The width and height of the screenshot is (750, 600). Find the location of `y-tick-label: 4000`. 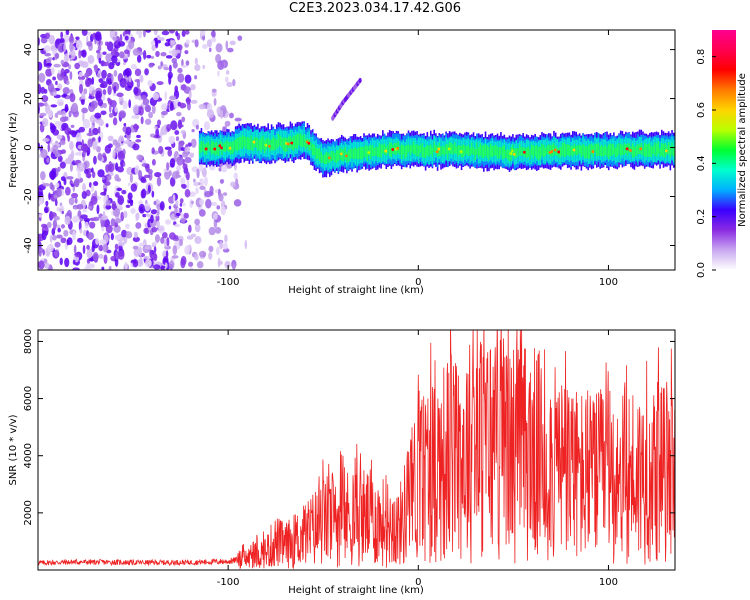

y-tick-label: 4000 is located at coordinates (28, 455).